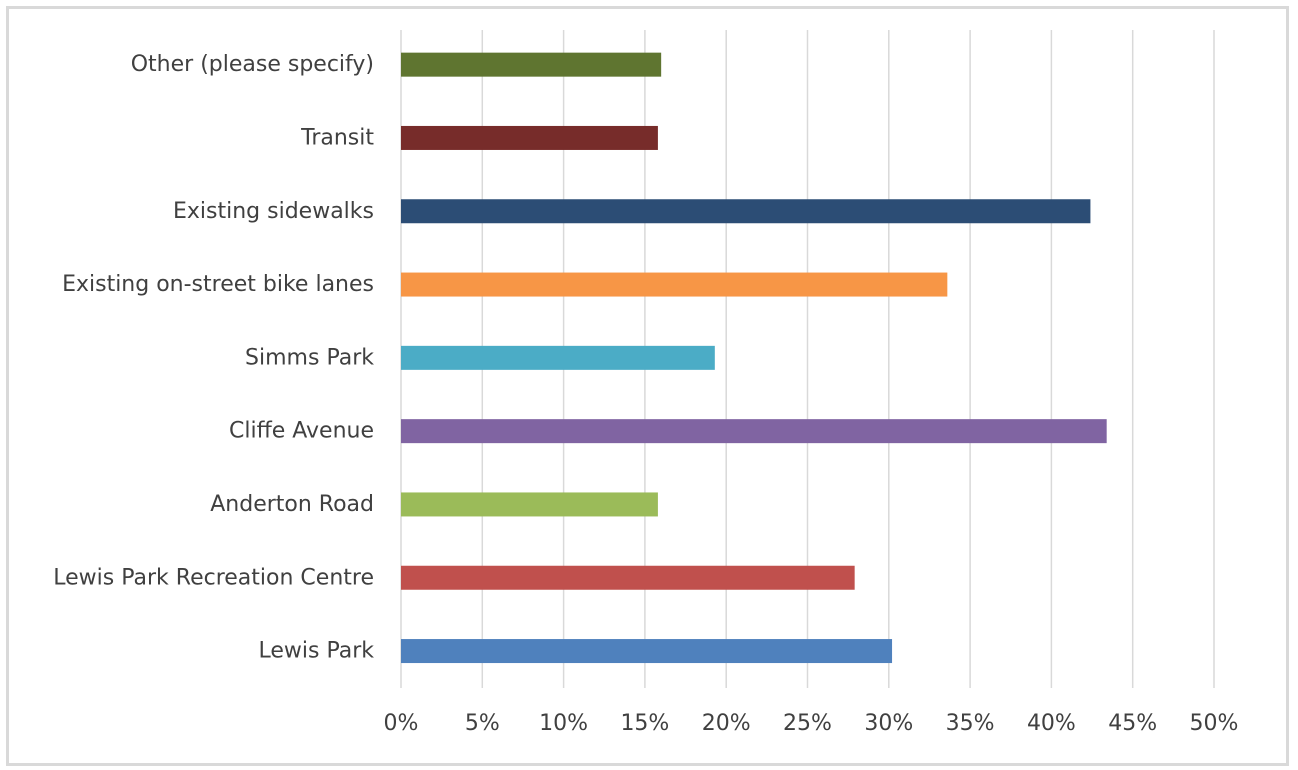  What do you see at coordinates (337, 137) in the screenshot?
I see `category-label: Transit` at bounding box center [337, 137].